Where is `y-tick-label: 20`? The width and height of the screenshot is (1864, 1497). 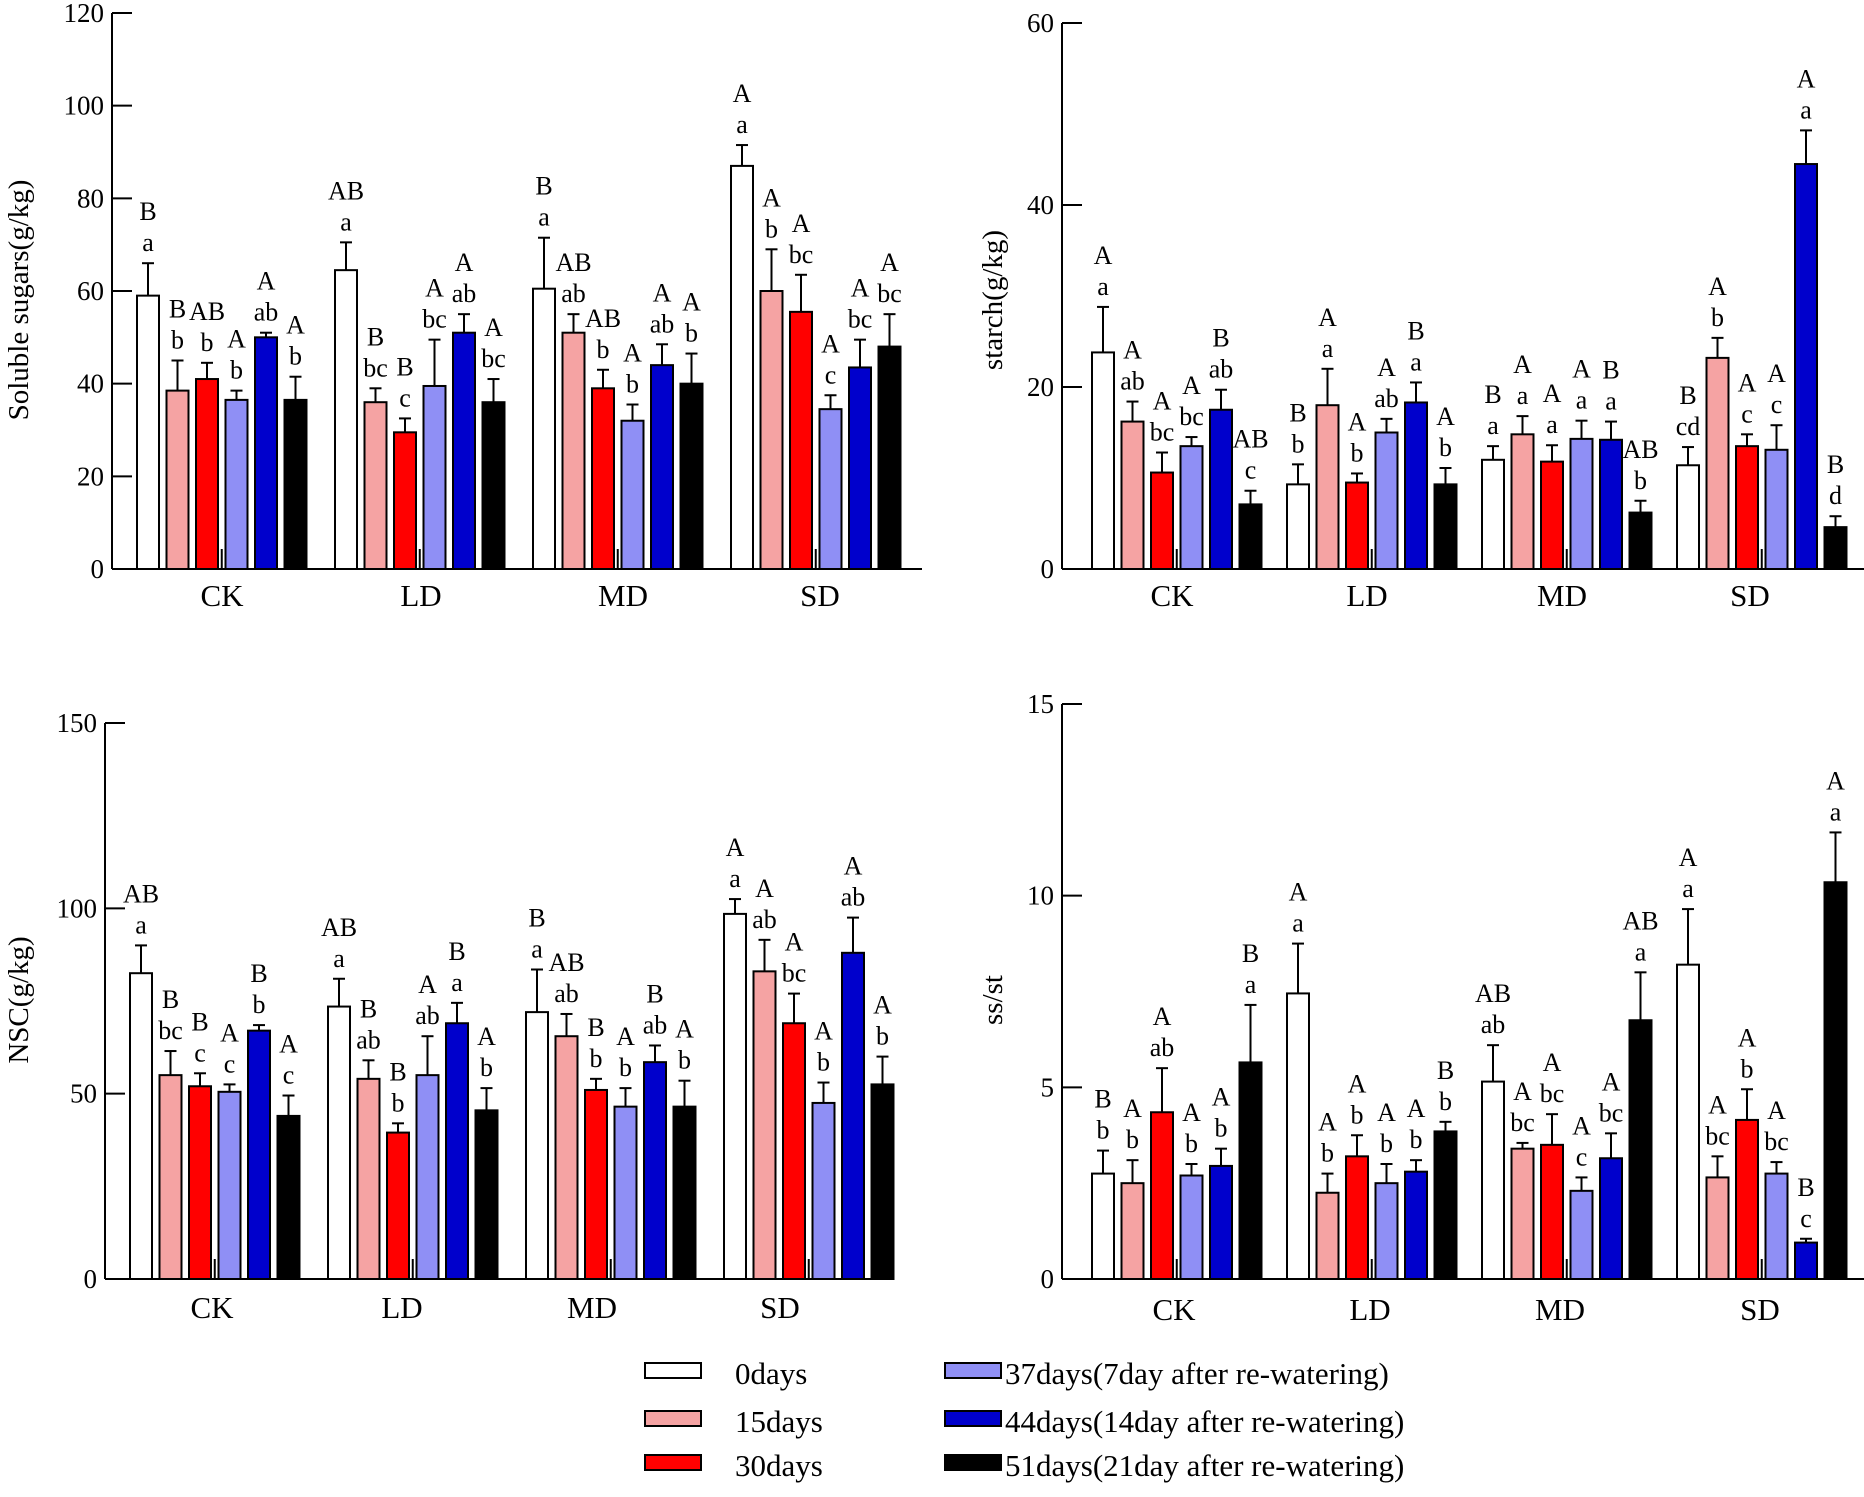
y-tick-label: 20 is located at coordinates (1040, 387).